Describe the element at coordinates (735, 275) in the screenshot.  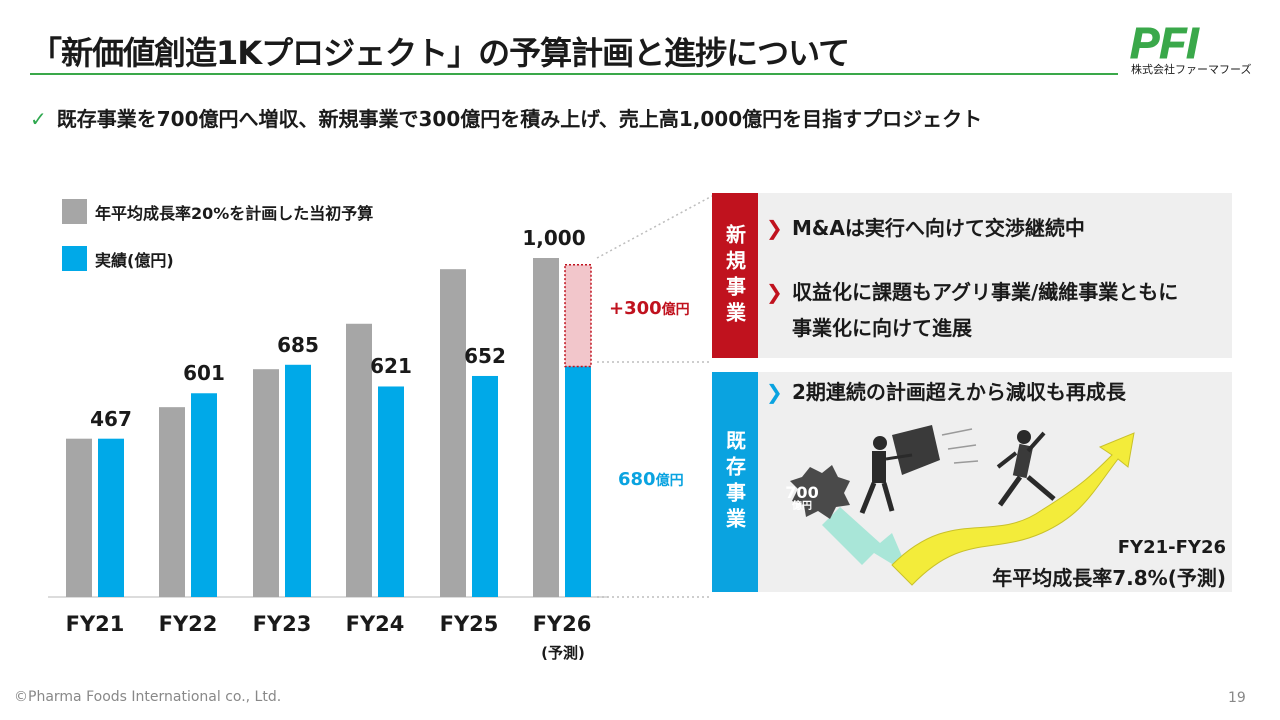
I see `new-business-tag: 新規事業` at that location.